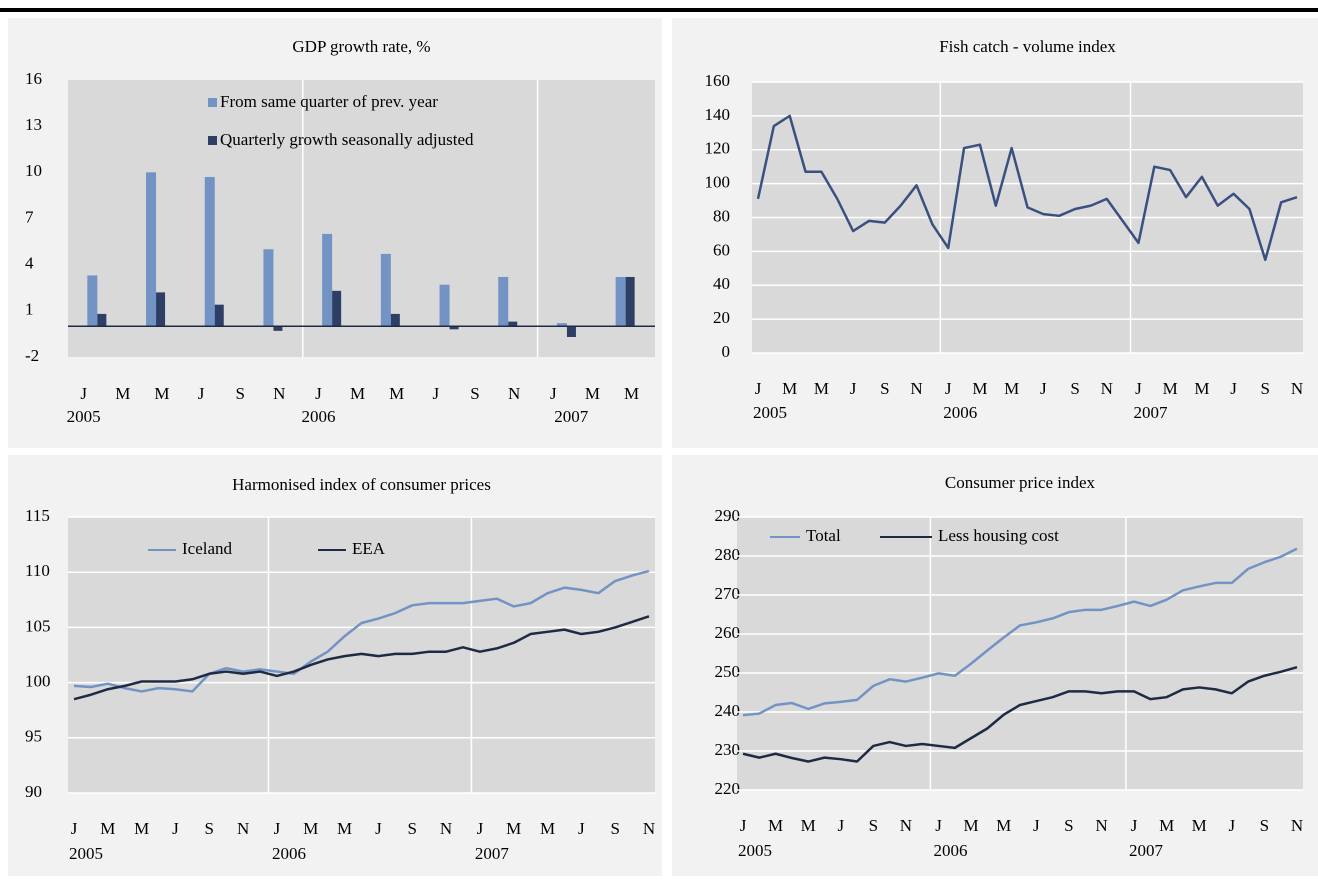 Image resolution: width=1318 pixels, height=881 pixels. I want to click on y-tick-label: 120, so click(718, 148).